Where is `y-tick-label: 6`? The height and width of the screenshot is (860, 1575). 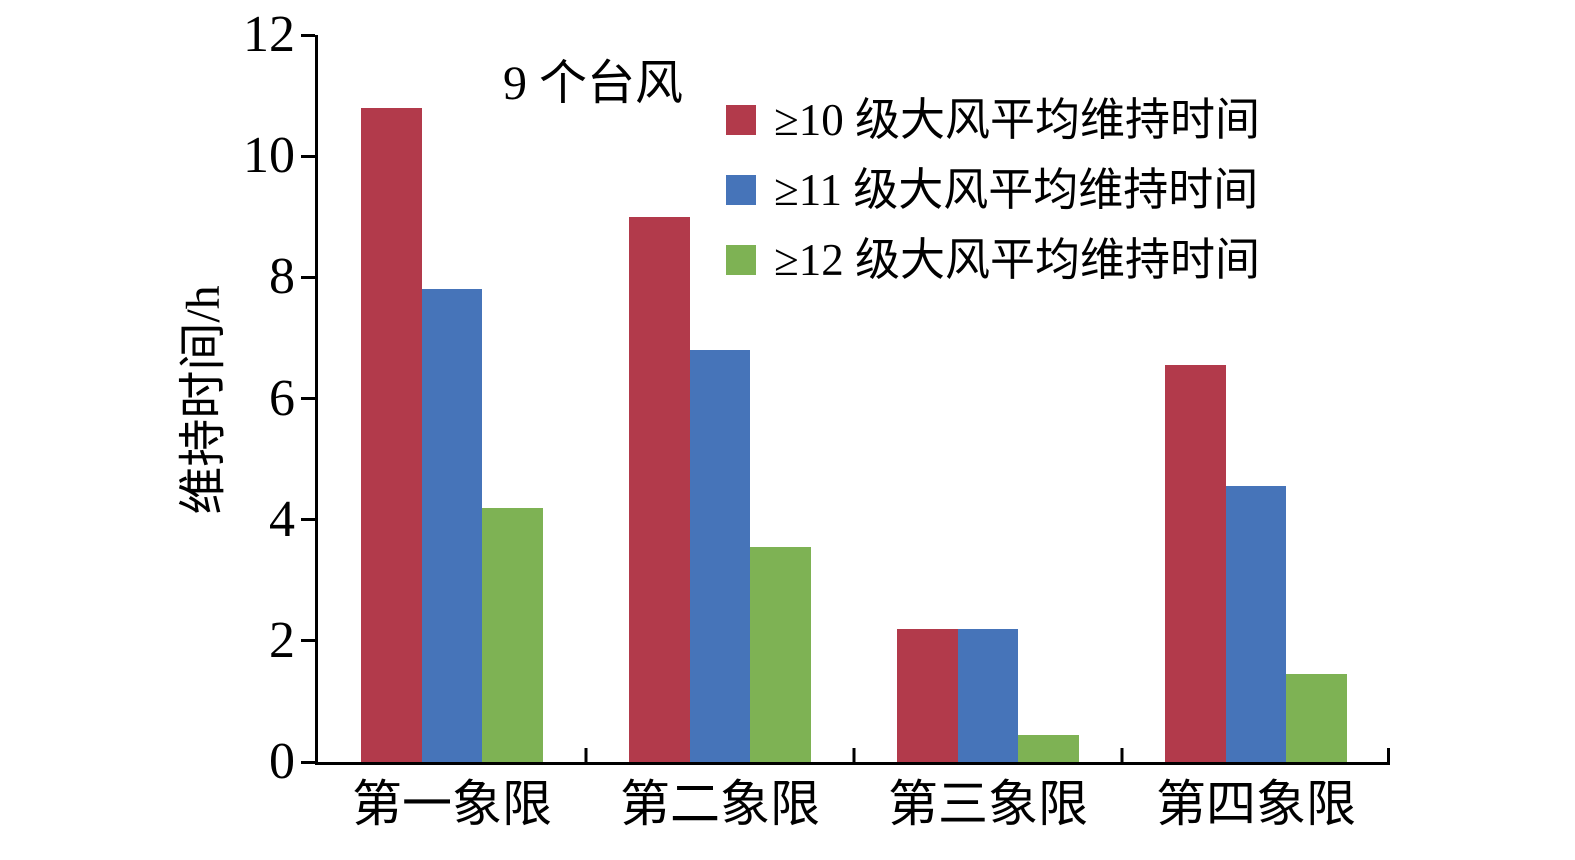 y-tick-label: 6 is located at coordinates (282, 398).